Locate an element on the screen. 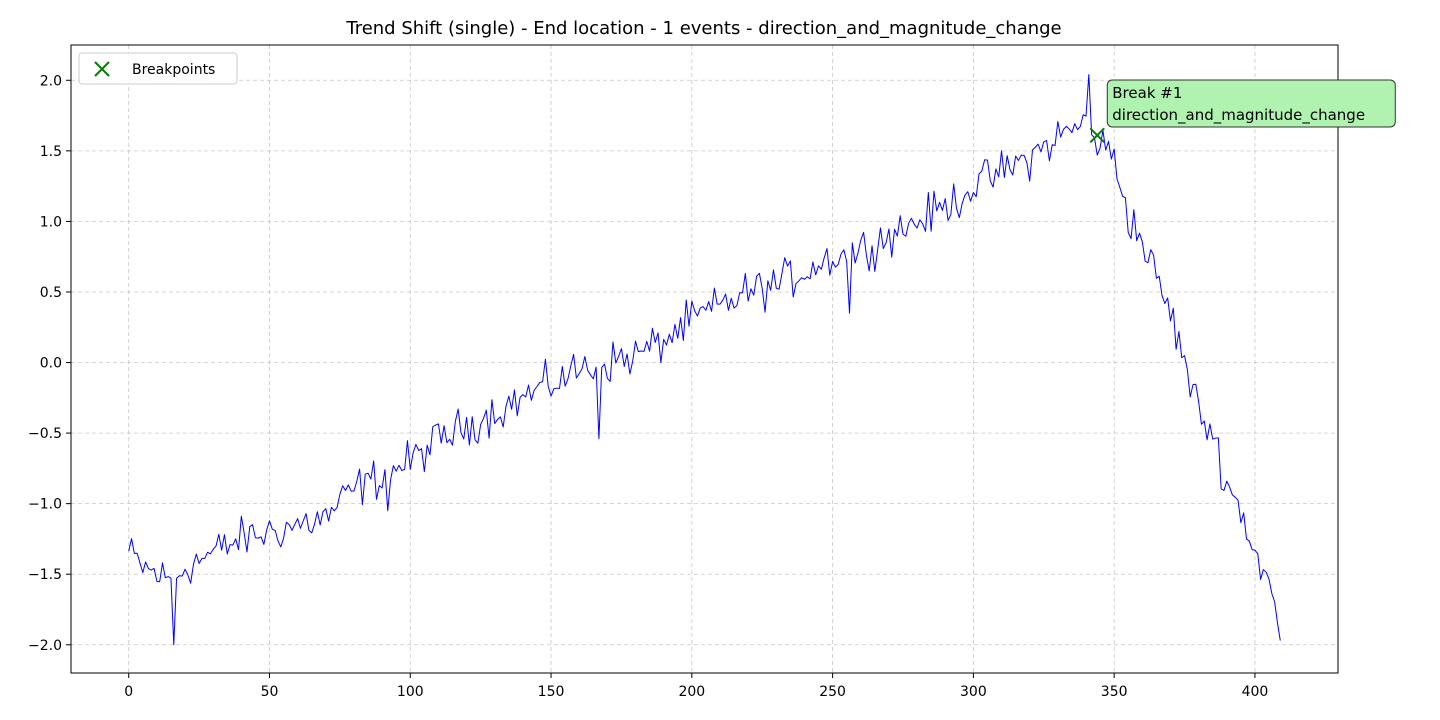 Image resolution: width=1440 pixels, height=720 pixels. y-tick-label: 2.0 is located at coordinates (51, 81).